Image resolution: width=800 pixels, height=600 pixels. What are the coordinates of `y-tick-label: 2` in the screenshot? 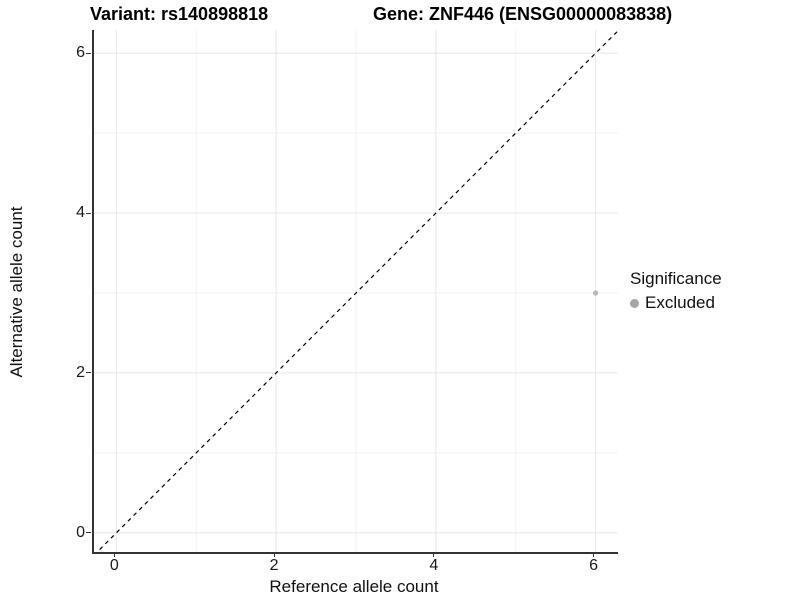 It's located at (80, 372).